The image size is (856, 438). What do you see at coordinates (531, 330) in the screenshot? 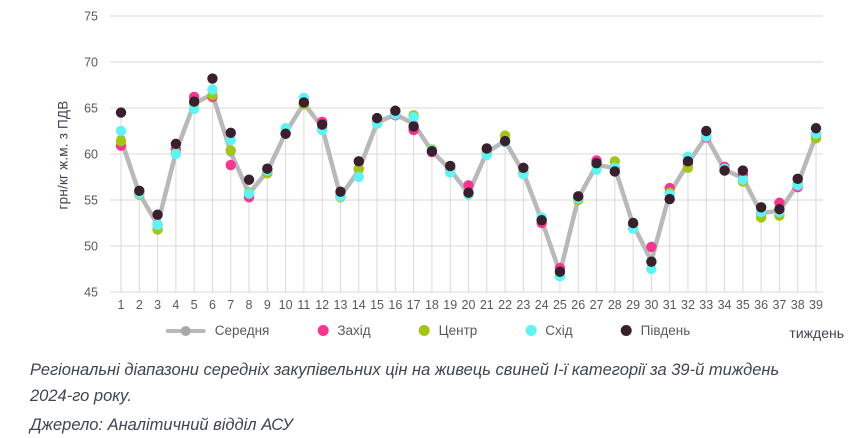
I see `east-dot-icon` at bounding box center [531, 330].